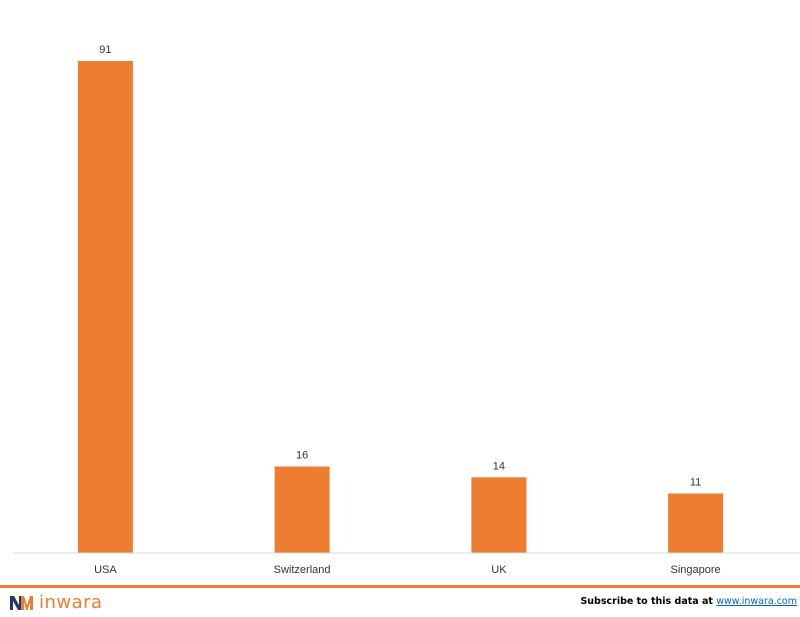 This screenshot has height=617, width=800. What do you see at coordinates (499, 466) in the screenshot?
I see `data-label-uk: 14` at bounding box center [499, 466].